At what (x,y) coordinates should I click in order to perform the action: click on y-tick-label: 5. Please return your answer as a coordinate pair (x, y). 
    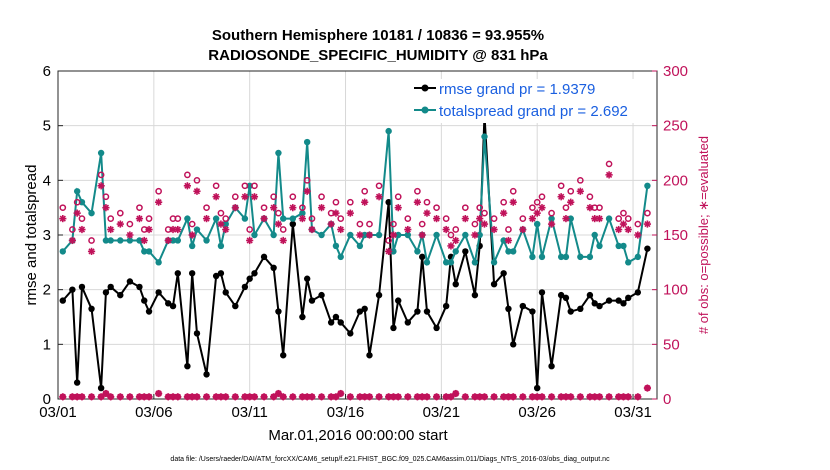
    Looking at the image, I should click on (47, 126).